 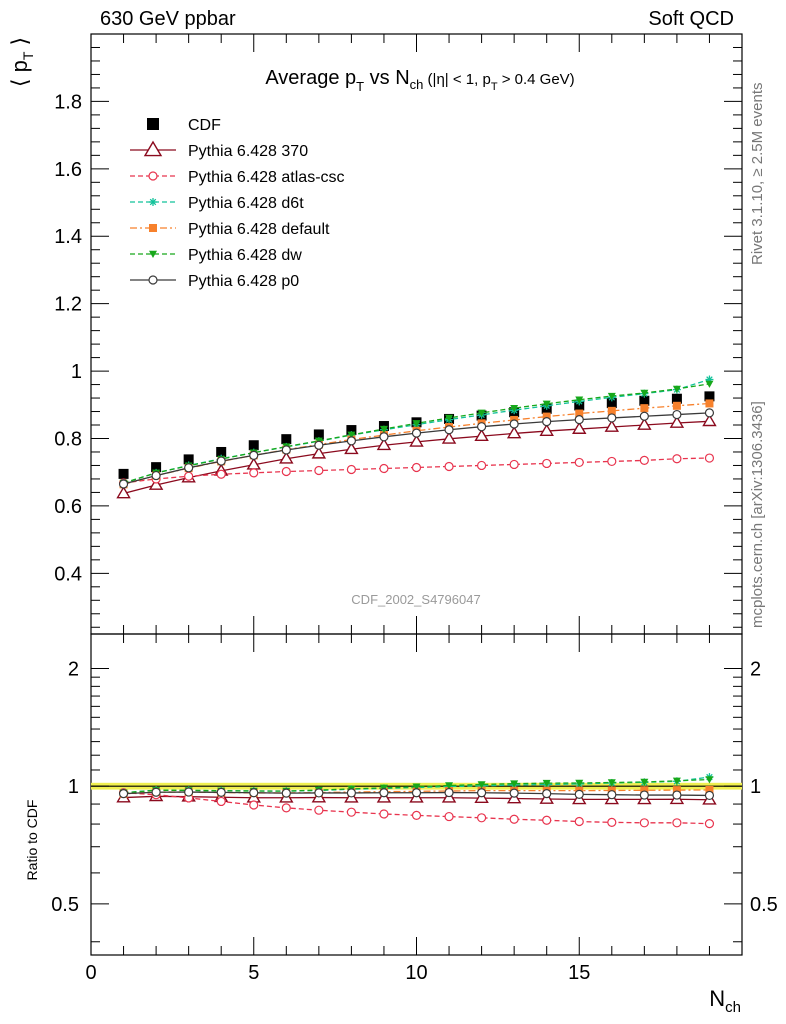 What do you see at coordinates (757, 514) in the screenshot?
I see `mcplots-reference-text: mcplots.cern.ch [arXiv:1306.3436]` at bounding box center [757, 514].